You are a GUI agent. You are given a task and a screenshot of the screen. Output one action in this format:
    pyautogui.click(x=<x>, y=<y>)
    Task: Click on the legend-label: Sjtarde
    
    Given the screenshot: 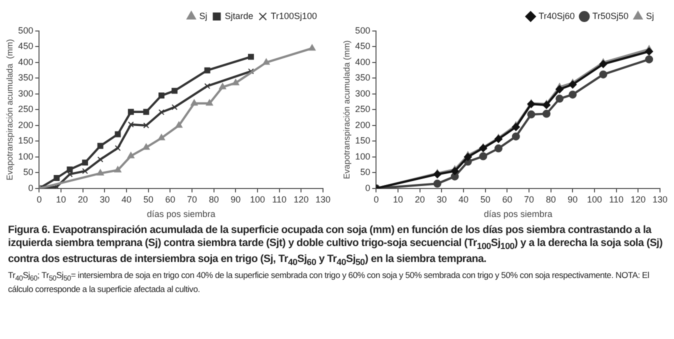 What is the action you would take?
    pyautogui.click(x=239, y=15)
    